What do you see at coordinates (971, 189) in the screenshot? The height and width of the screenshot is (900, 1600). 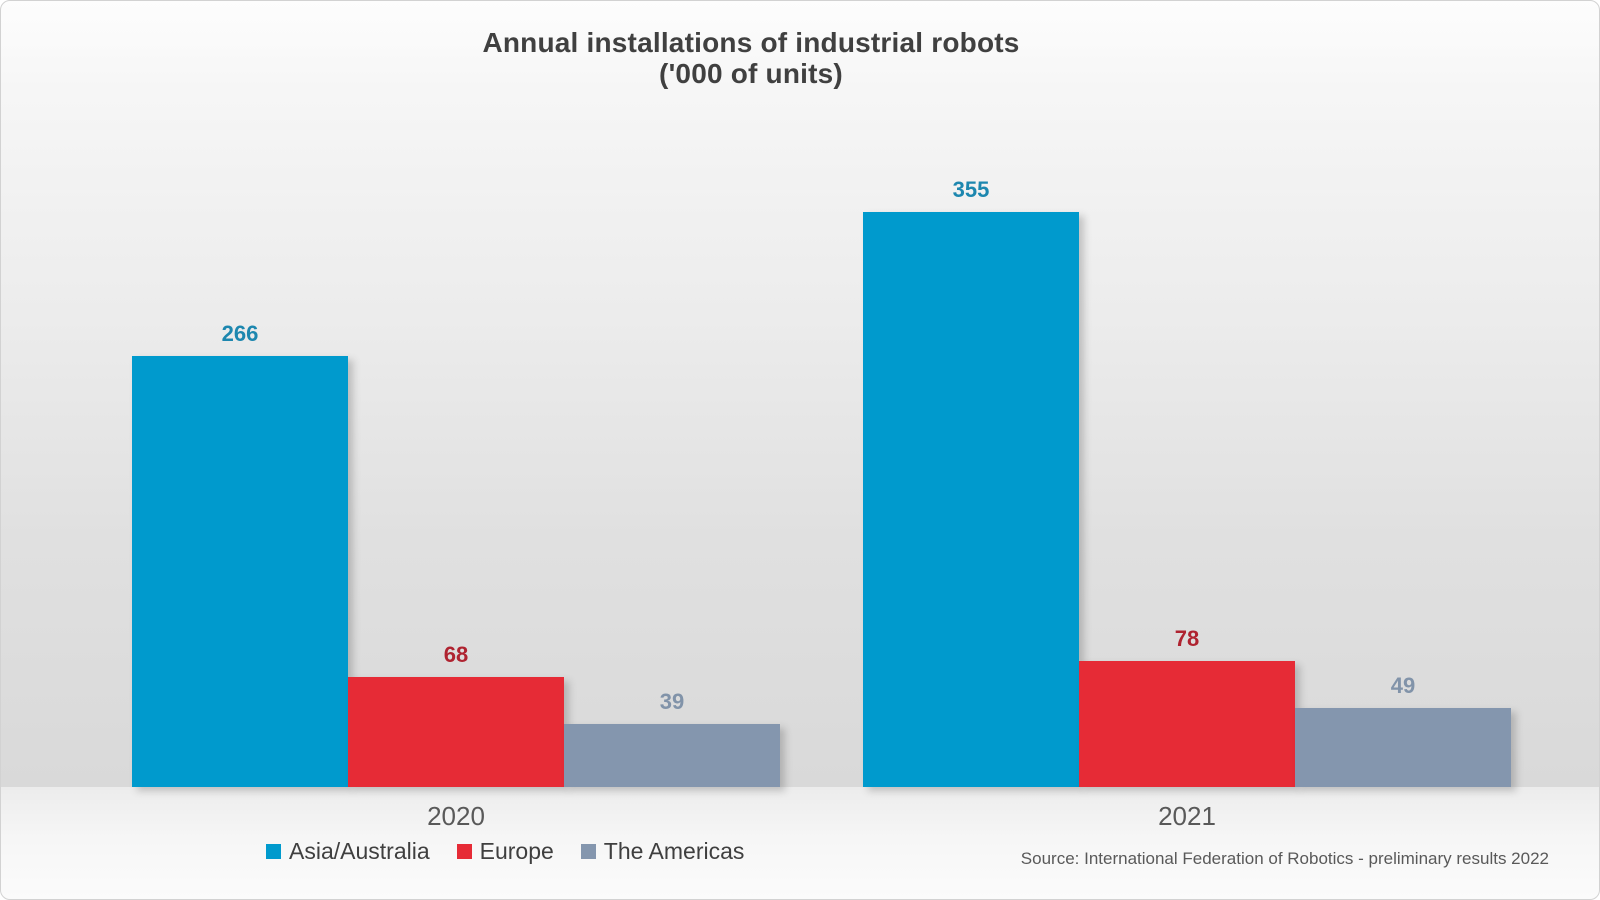 I see `value-label: 355` at bounding box center [971, 189].